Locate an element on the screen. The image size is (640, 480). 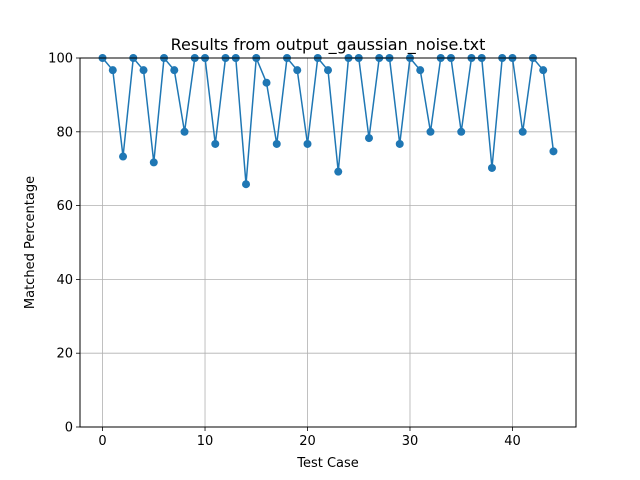
x-tick-label: 40 is located at coordinates (512, 441).